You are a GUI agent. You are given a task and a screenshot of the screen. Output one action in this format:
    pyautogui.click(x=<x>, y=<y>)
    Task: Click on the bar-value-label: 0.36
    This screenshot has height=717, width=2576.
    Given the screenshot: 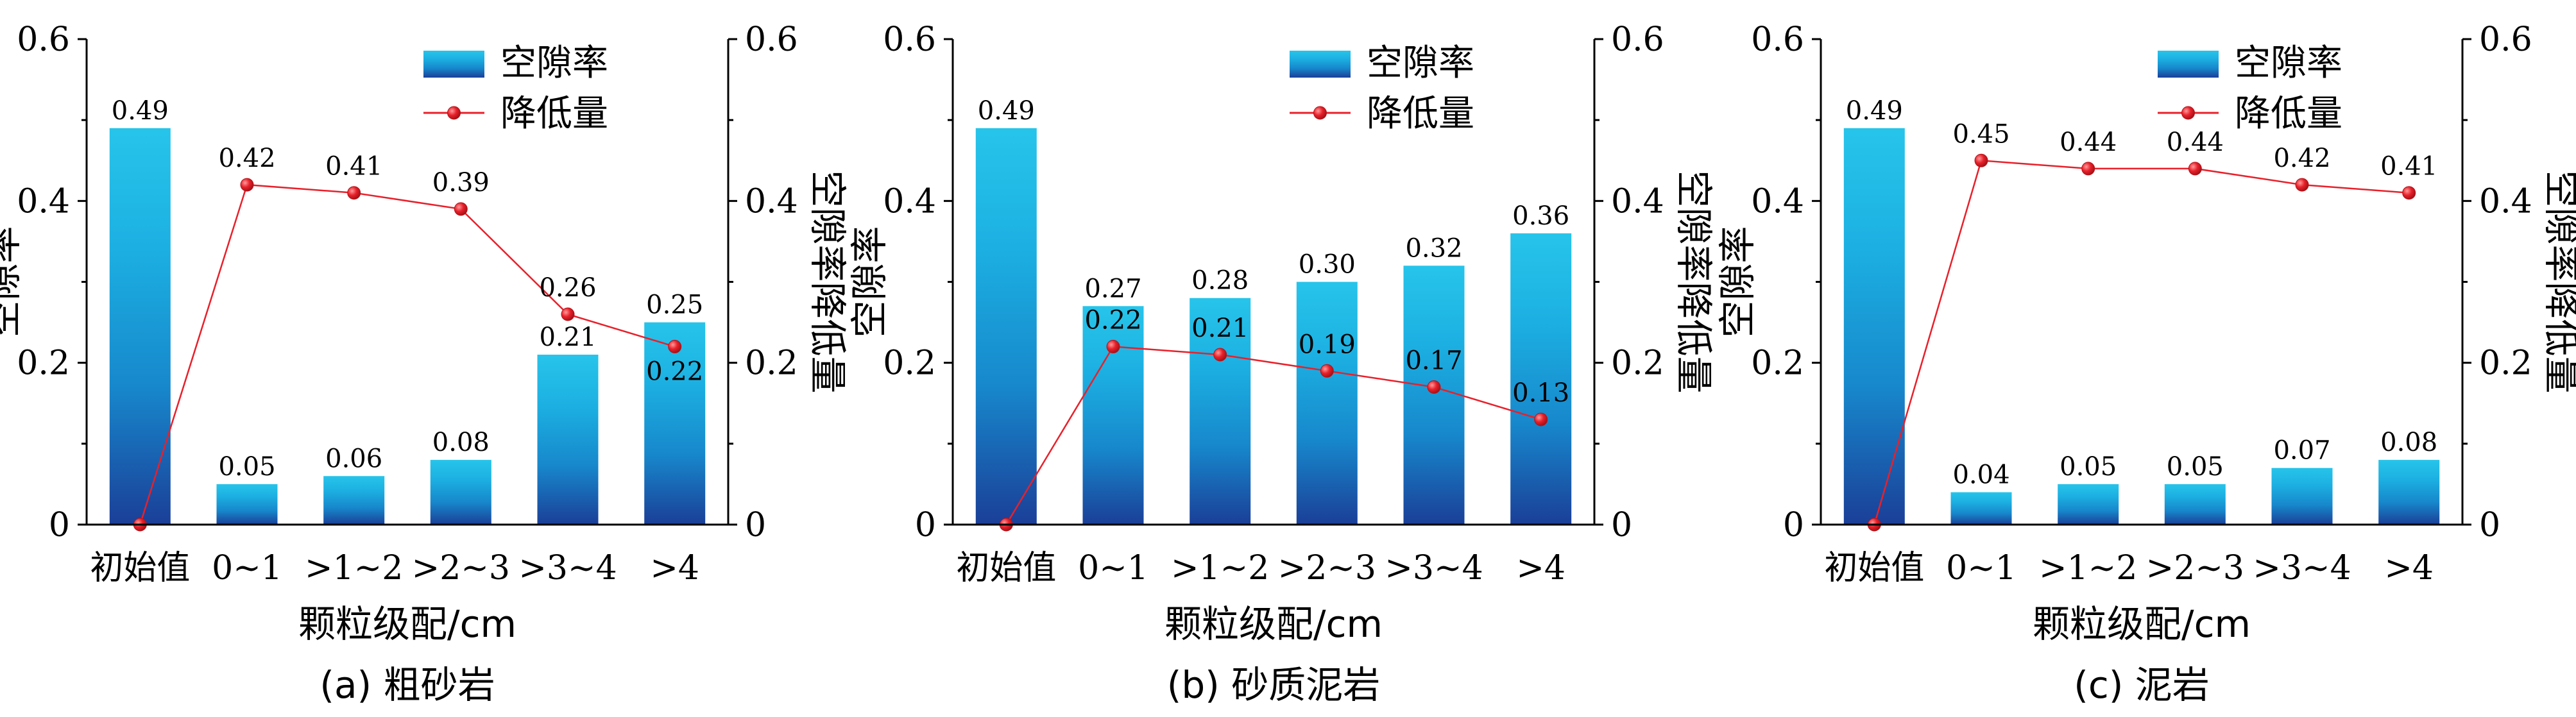 What is the action you would take?
    pyautogui.click(x=1540, y=216)
    